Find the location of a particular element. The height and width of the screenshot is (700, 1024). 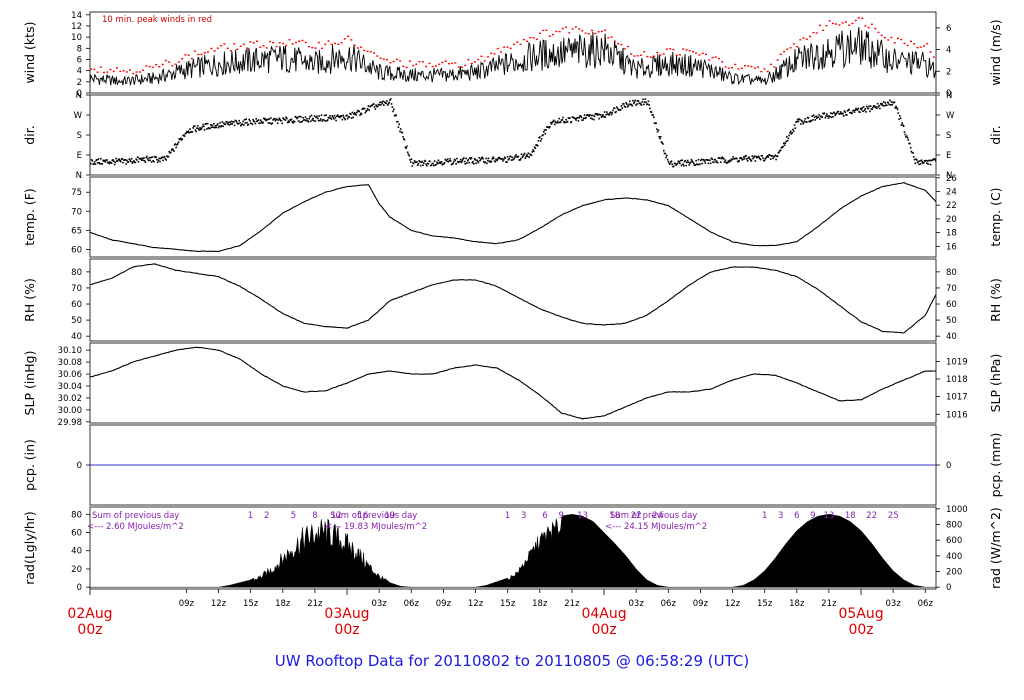

rad-left-tick-label: 0 is located at coordinates (79, 588).